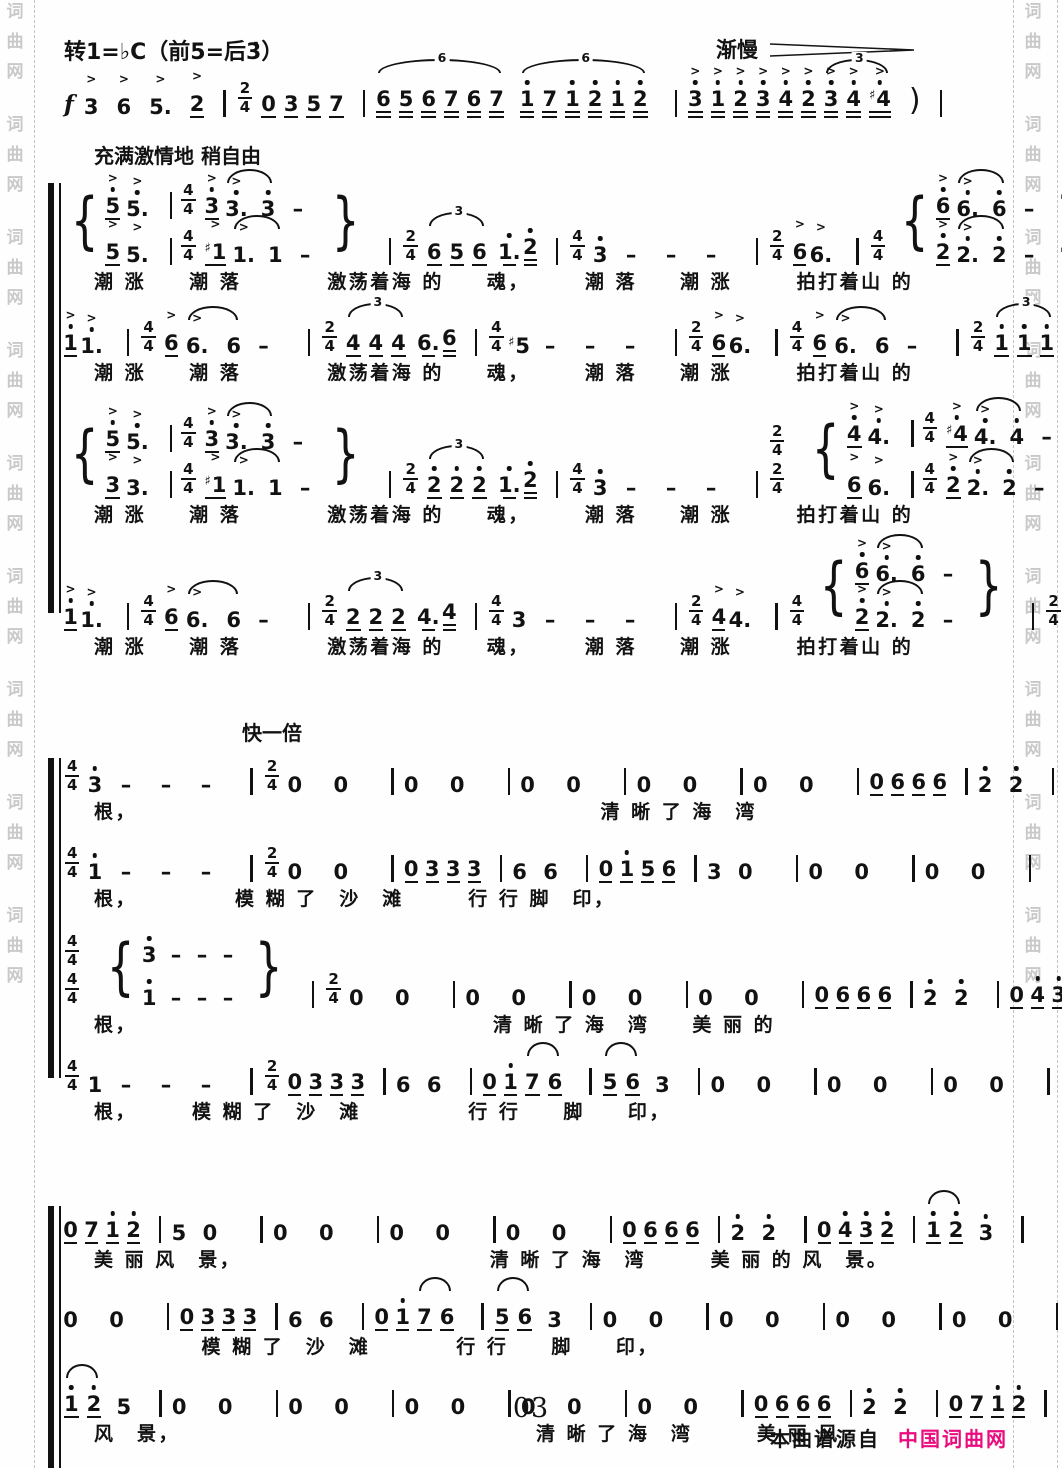  What do you see at coordinates (259, 473) in the screenshot?
I see `slur-group: >1. 1` at bounding box center [259, 473].